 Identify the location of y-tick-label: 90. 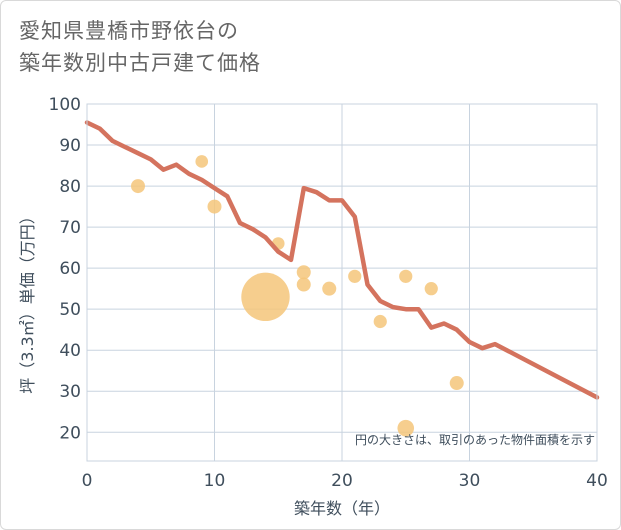
(70, 146).